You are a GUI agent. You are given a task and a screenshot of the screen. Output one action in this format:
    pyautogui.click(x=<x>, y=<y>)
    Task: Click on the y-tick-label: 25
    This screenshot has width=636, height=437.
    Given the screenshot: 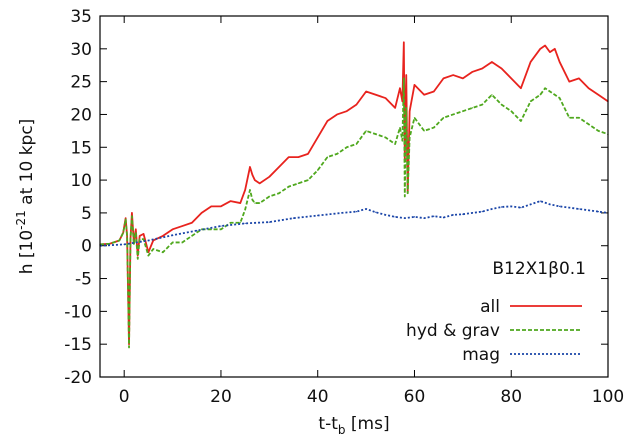 What is the action you would take?
    pyautogui.click(x=81, y=83)
    